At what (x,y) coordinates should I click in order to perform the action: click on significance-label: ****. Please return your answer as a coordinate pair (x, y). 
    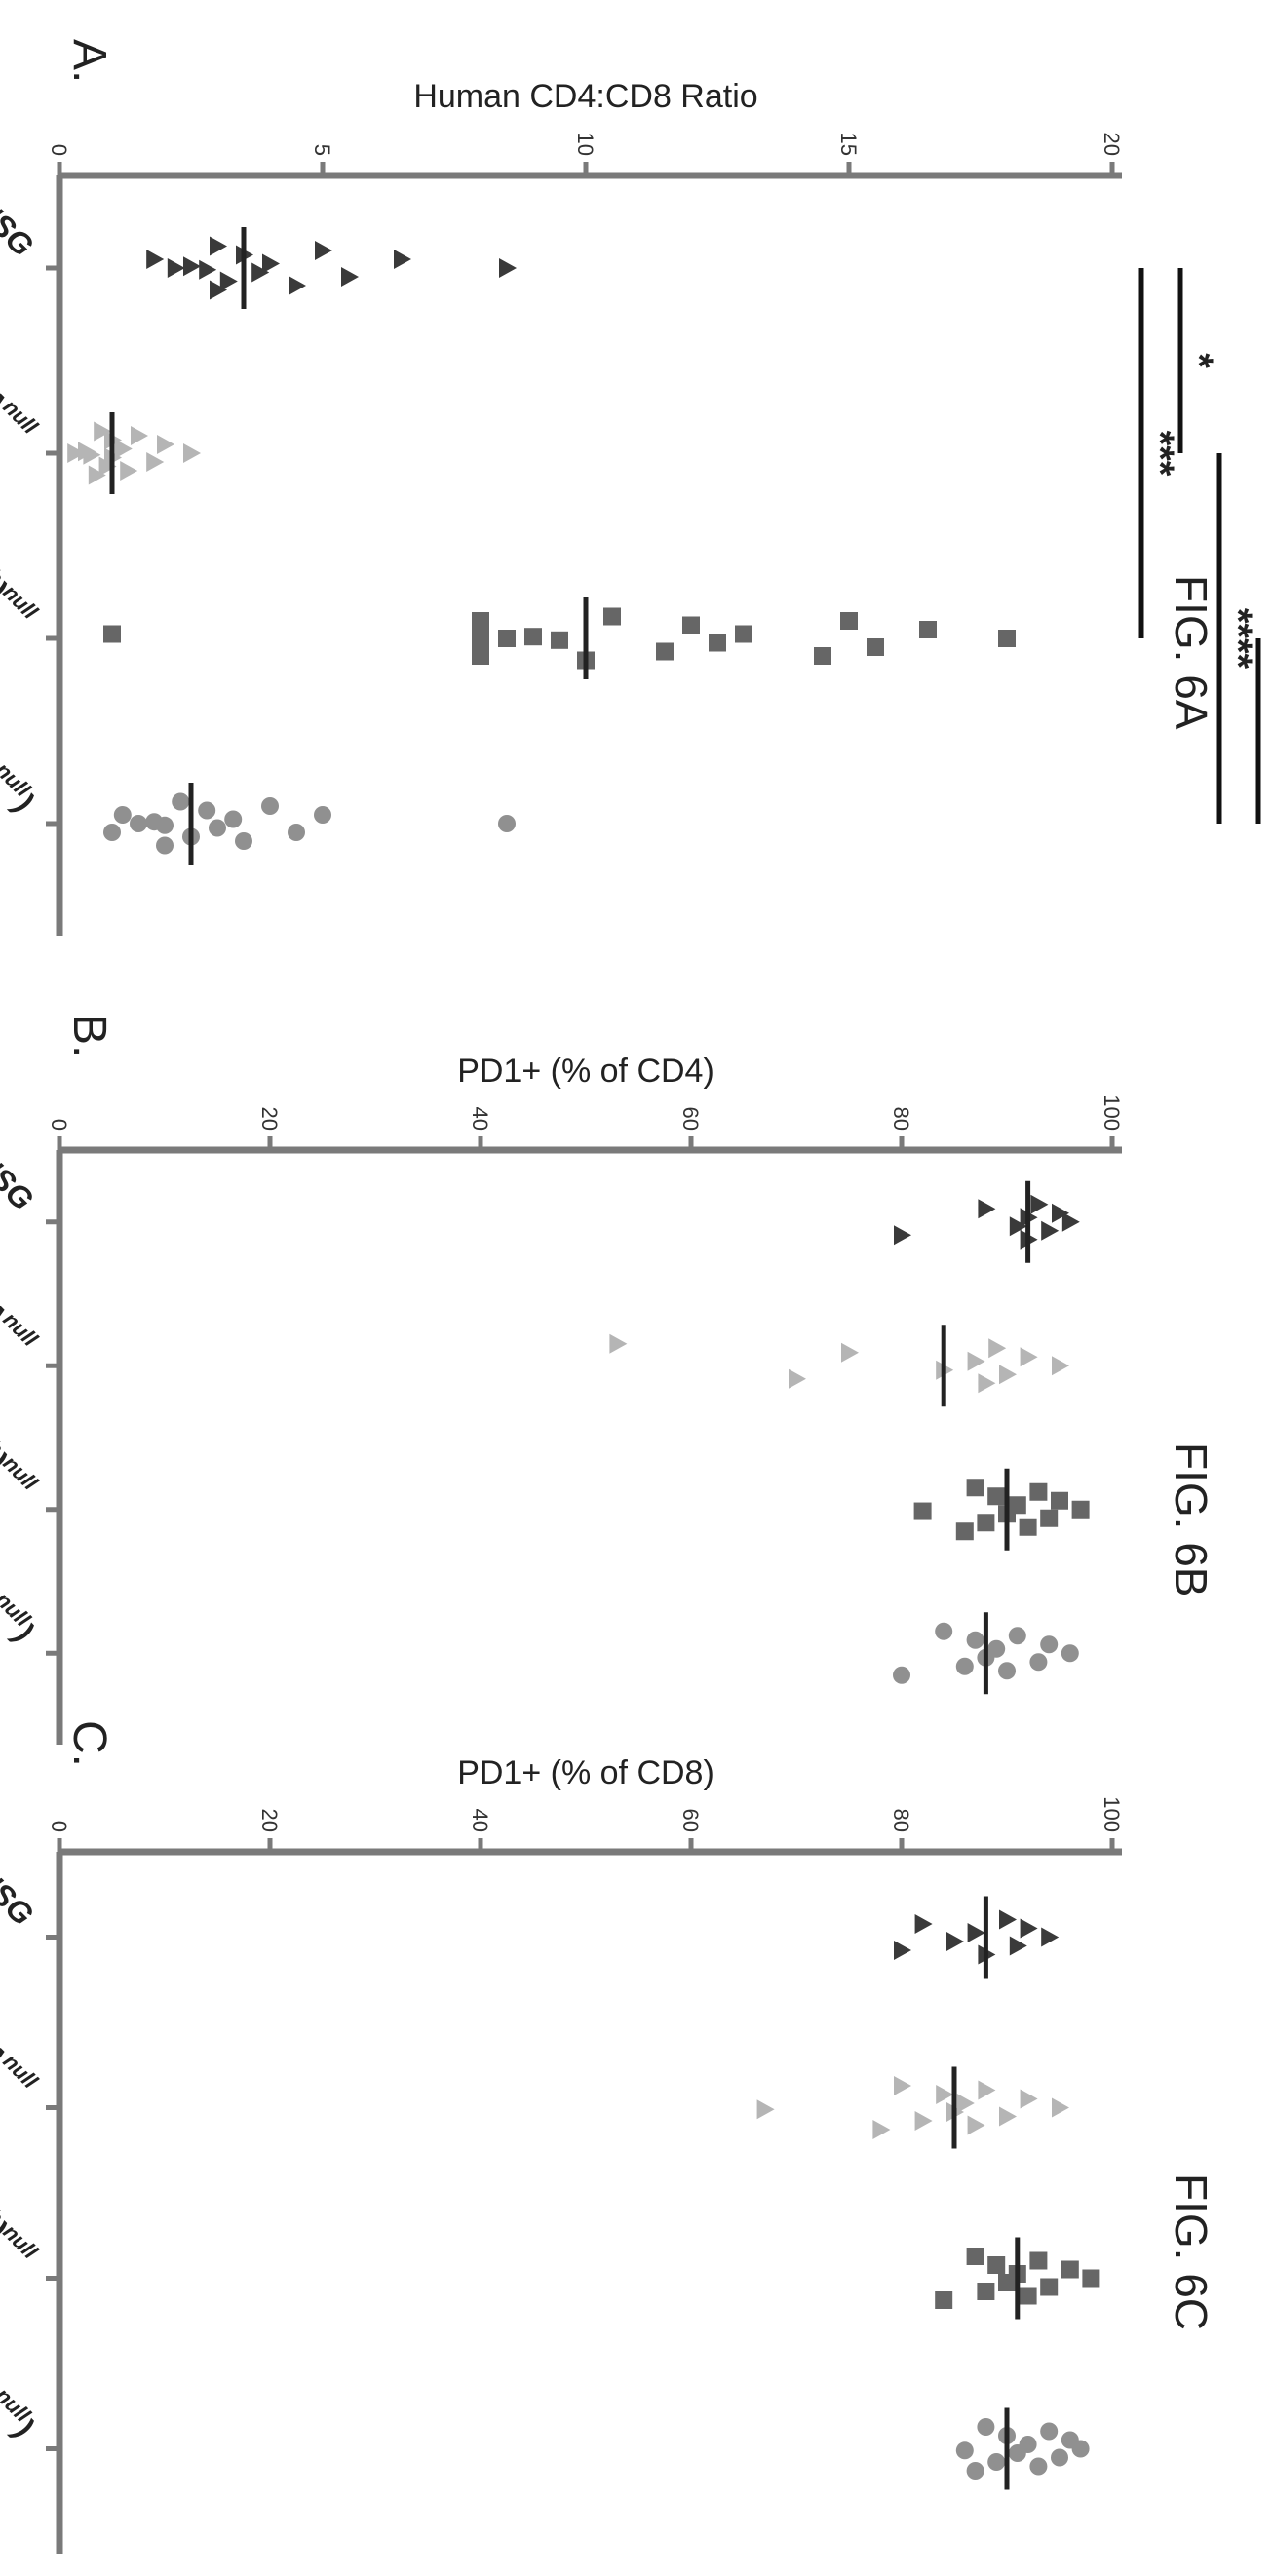
    Looking at the image, I should click on (1237, 639).